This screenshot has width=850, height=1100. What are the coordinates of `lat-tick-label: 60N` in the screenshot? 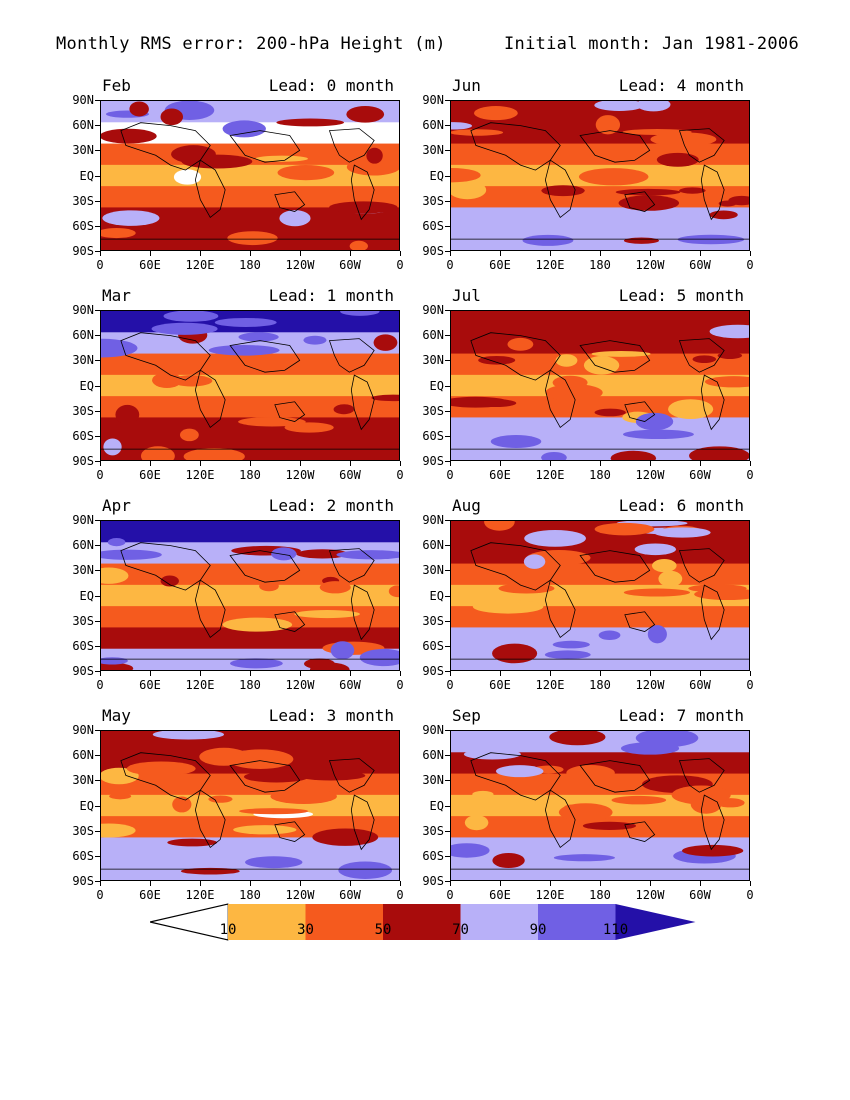 It's located at (433, 335).